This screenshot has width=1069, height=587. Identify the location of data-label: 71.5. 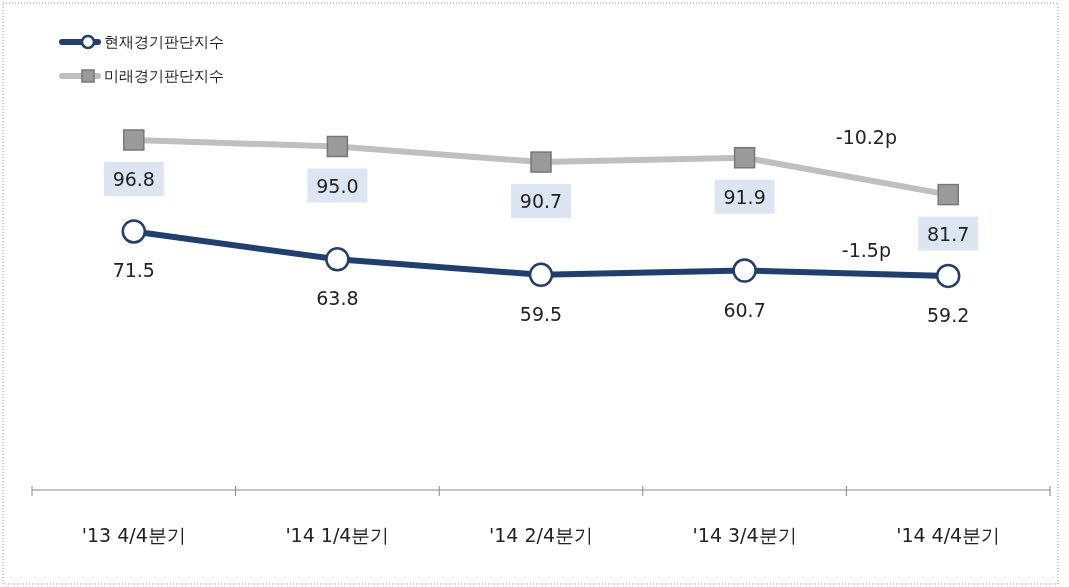
(133, 270).